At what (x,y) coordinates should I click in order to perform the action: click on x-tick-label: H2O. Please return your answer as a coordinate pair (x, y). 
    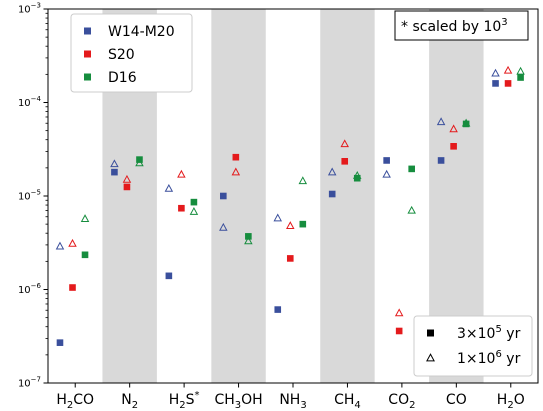
    Looking at the image, I should click on (511, 401).